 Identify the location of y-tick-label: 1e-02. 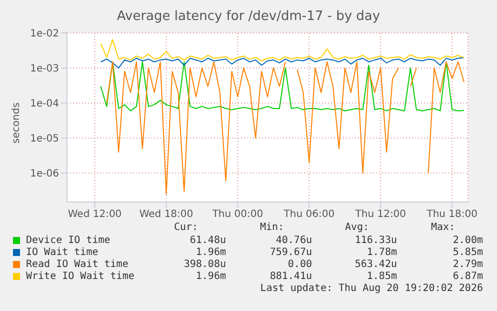
(44, 34).